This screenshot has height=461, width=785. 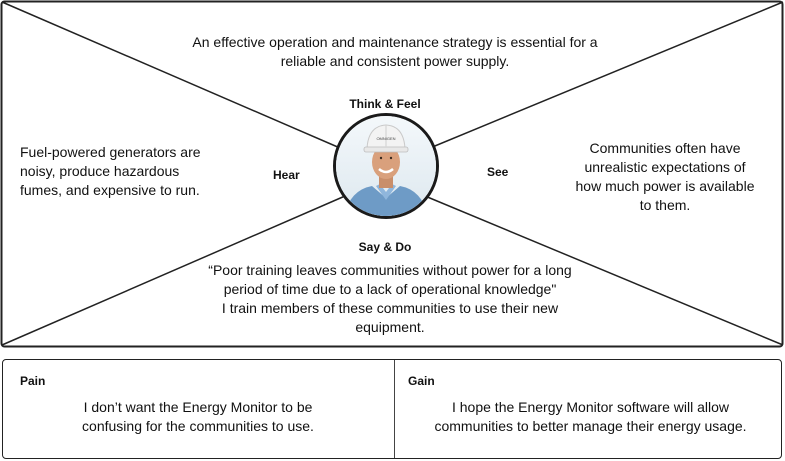 I want to click on pain-gain-divider, so click(x=394, y=409).